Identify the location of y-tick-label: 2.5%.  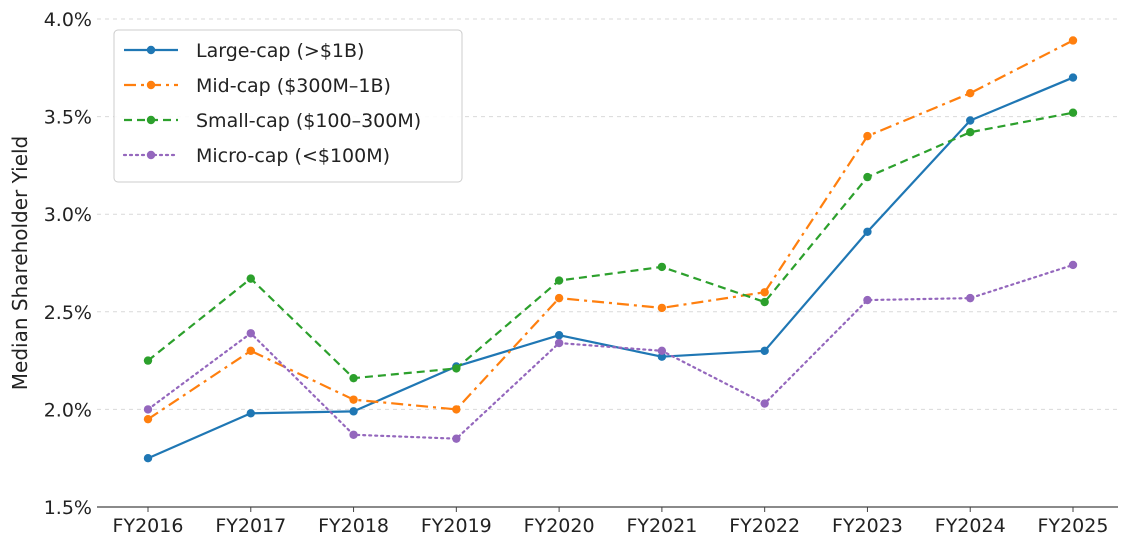
(68, 313).